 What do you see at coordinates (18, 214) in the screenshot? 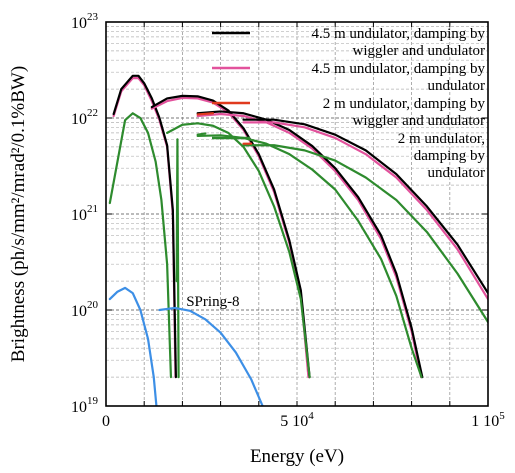
I see `y-axis-label: Brightness (ph/s/mm²/mrad²/0.1%BW)` at bounding box center [18, 214].